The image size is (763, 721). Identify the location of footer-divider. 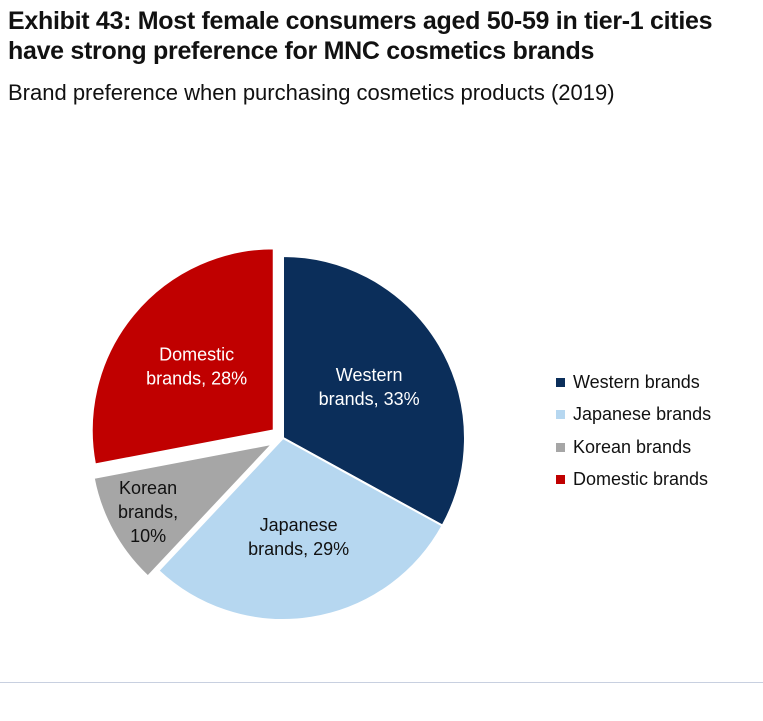
(381, 682).